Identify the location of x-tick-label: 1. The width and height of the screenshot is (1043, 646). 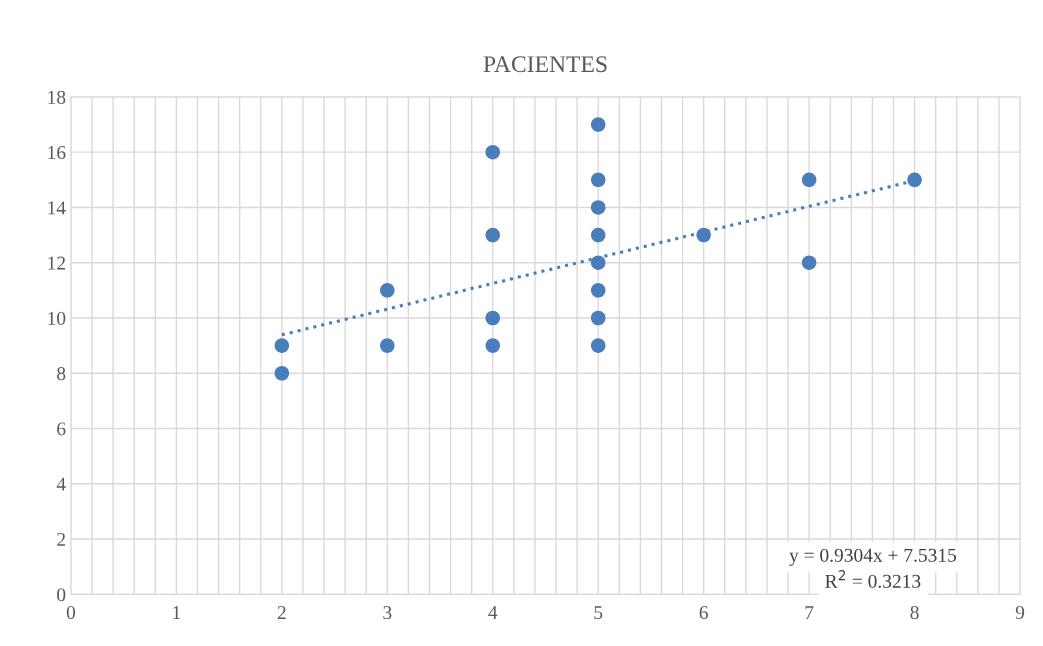
(177, 612).